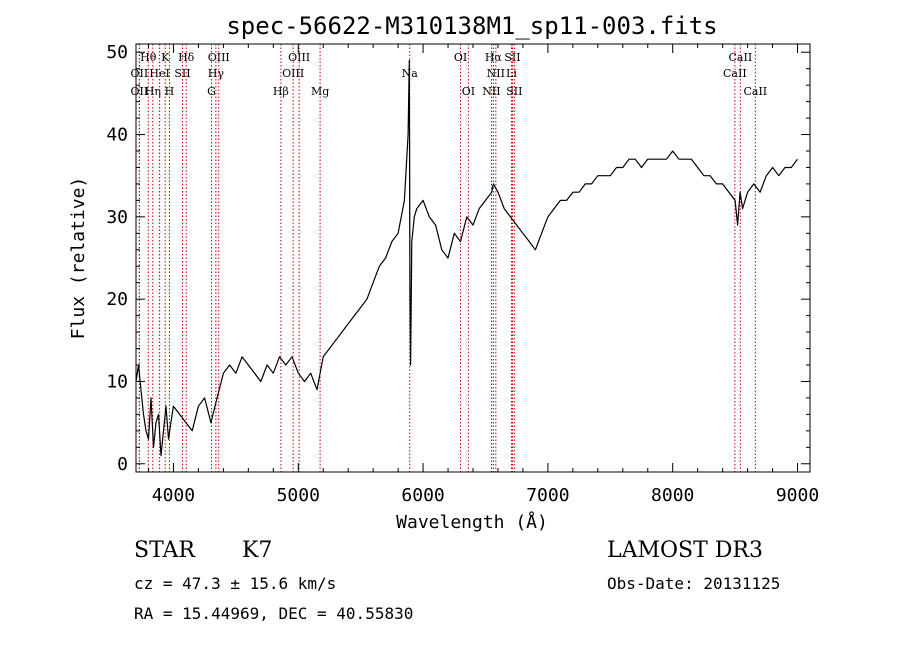 The width and height of the screenshot is (900, 649). I want to click on line-marker-label: Li, so click(511, 73).